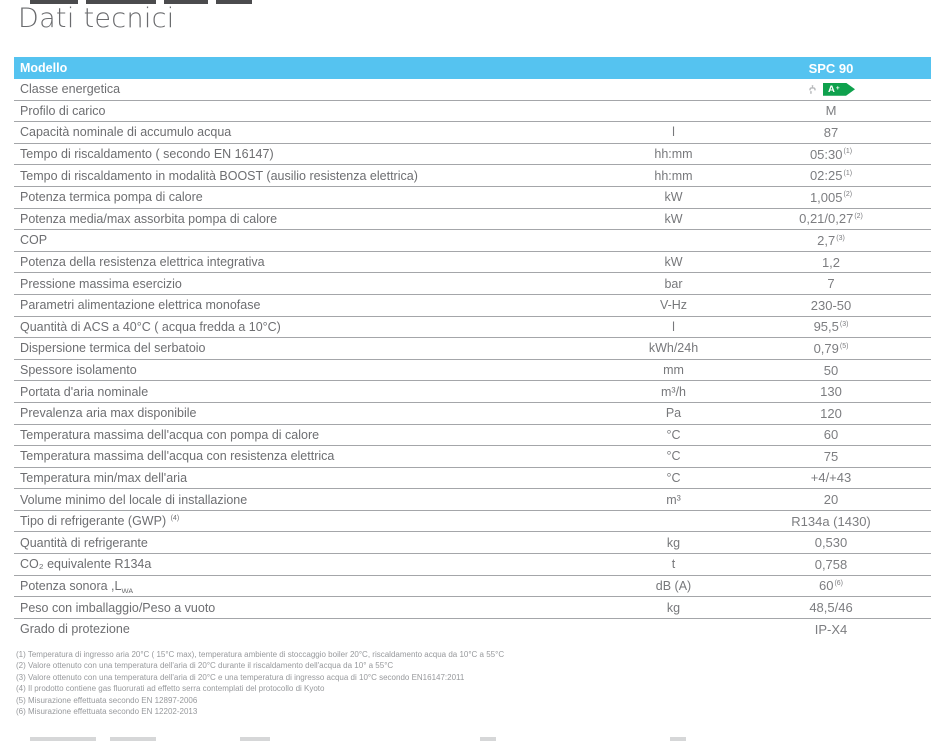 The width and height of the screenshot is (947, 743). Describe the element at coordinates (472, 629) in the screenshot. I see `table-row: Grado di protezione IP-X4` at that location.